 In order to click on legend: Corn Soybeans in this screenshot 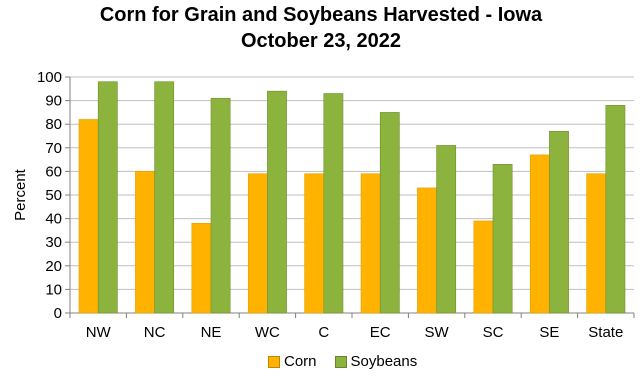, I will do `click(351, 361)`.